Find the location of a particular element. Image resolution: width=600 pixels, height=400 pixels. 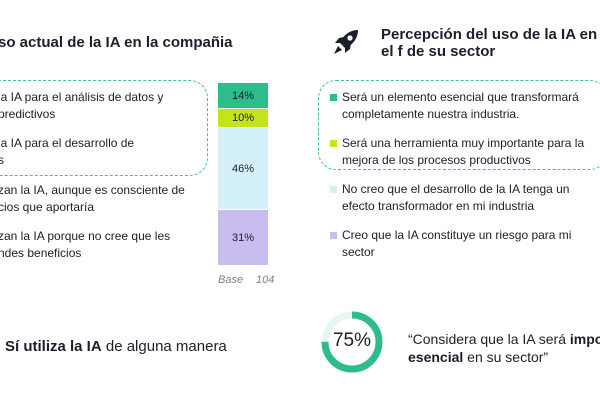

quote-bold-1: impo is located at coordinates (584, 339).